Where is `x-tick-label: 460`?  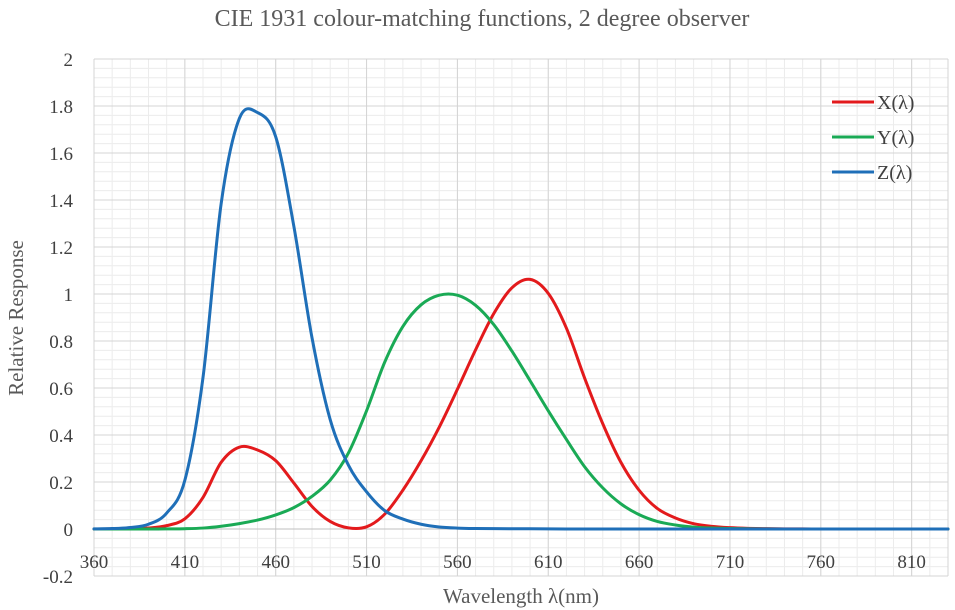
x-tick-label: 460 is located at coordinates (275, 562).